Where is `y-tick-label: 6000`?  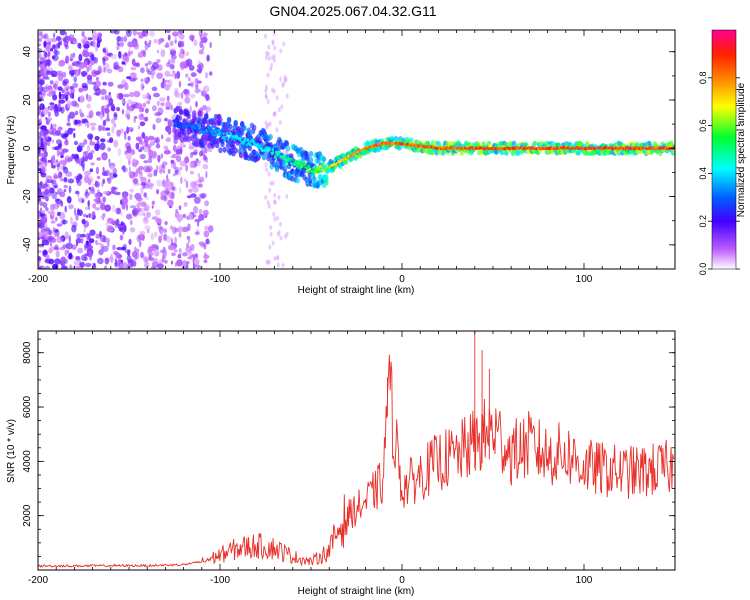 y-tick-label: 6000 is located at coordinates (27, 406).